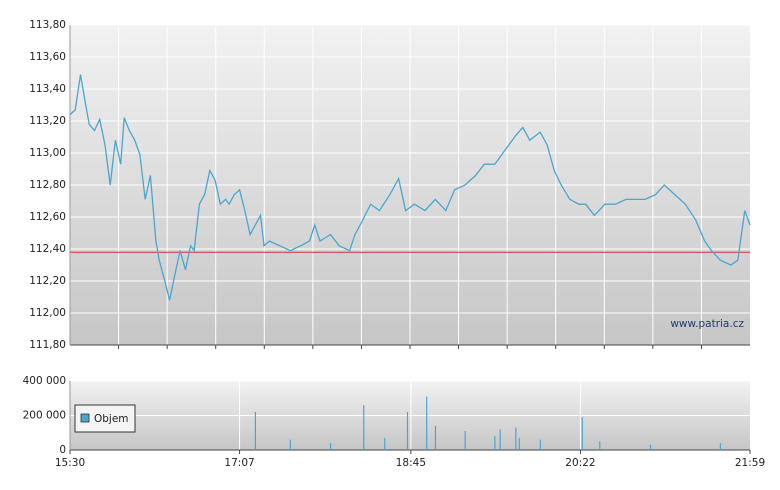 This screenshot has width=780, height=490. I want to click on y-tick-label: 111,80, so click(47, 345).